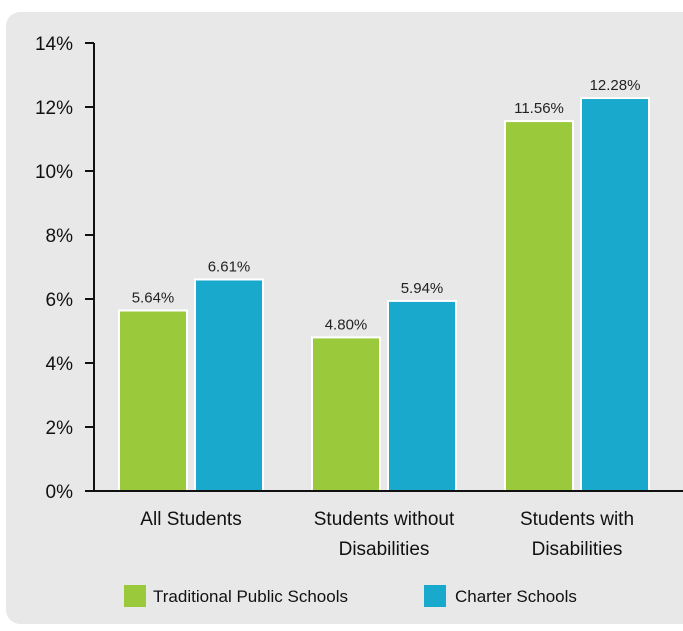 This screenshot has height=631, width=683. What do you see at coordinates (539, 108) in the screenshot?
I see `data-label: 11.56%` at bounding box center [539, 108].